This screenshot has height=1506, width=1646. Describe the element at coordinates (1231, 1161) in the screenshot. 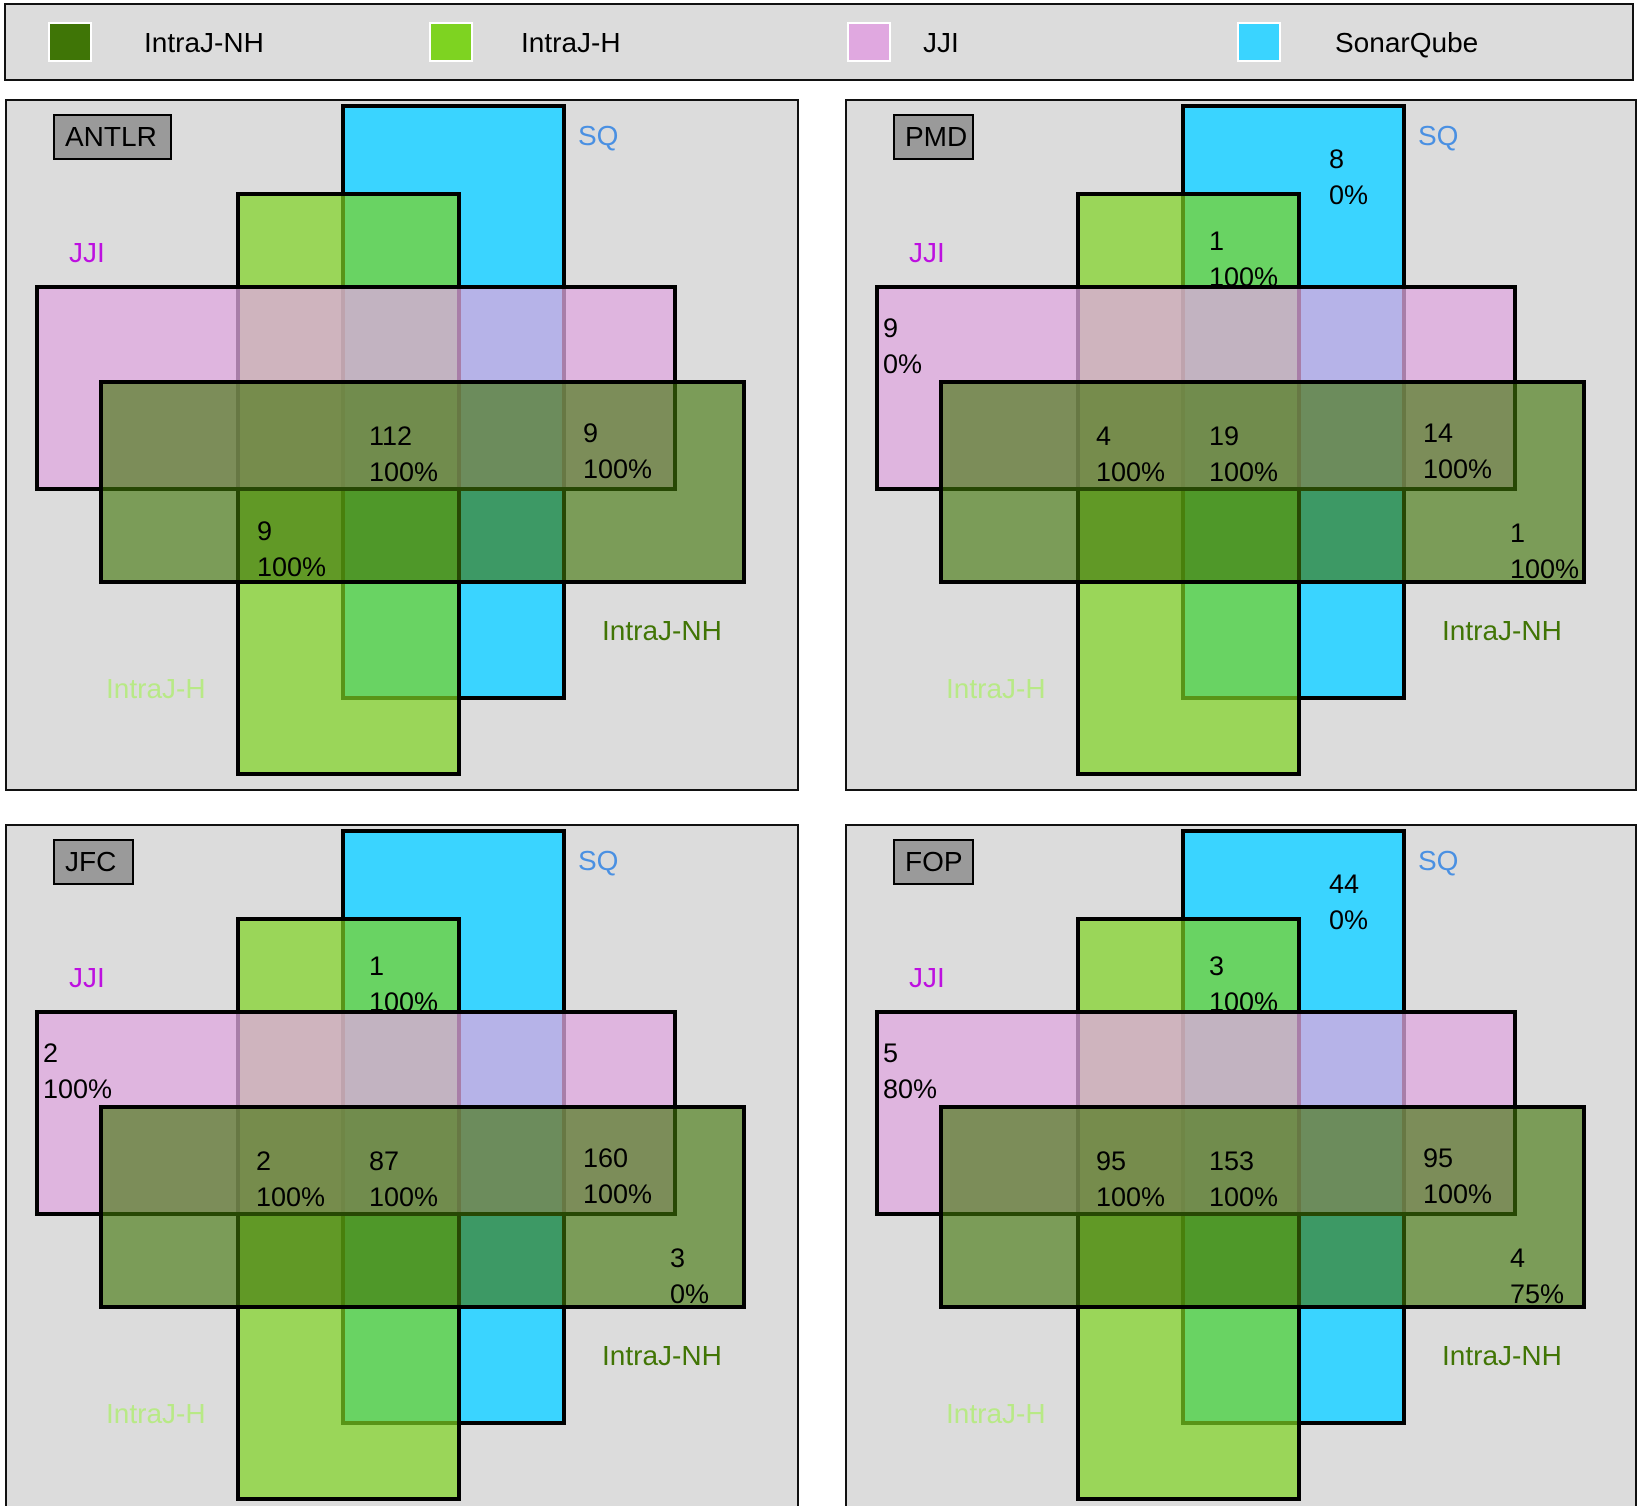

I see `region-count: 153` at that location.